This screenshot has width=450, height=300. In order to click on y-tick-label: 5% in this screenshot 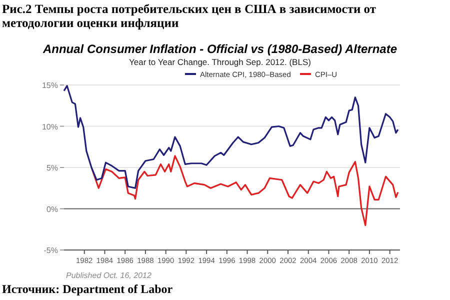, I will do `click(52, 168)`.